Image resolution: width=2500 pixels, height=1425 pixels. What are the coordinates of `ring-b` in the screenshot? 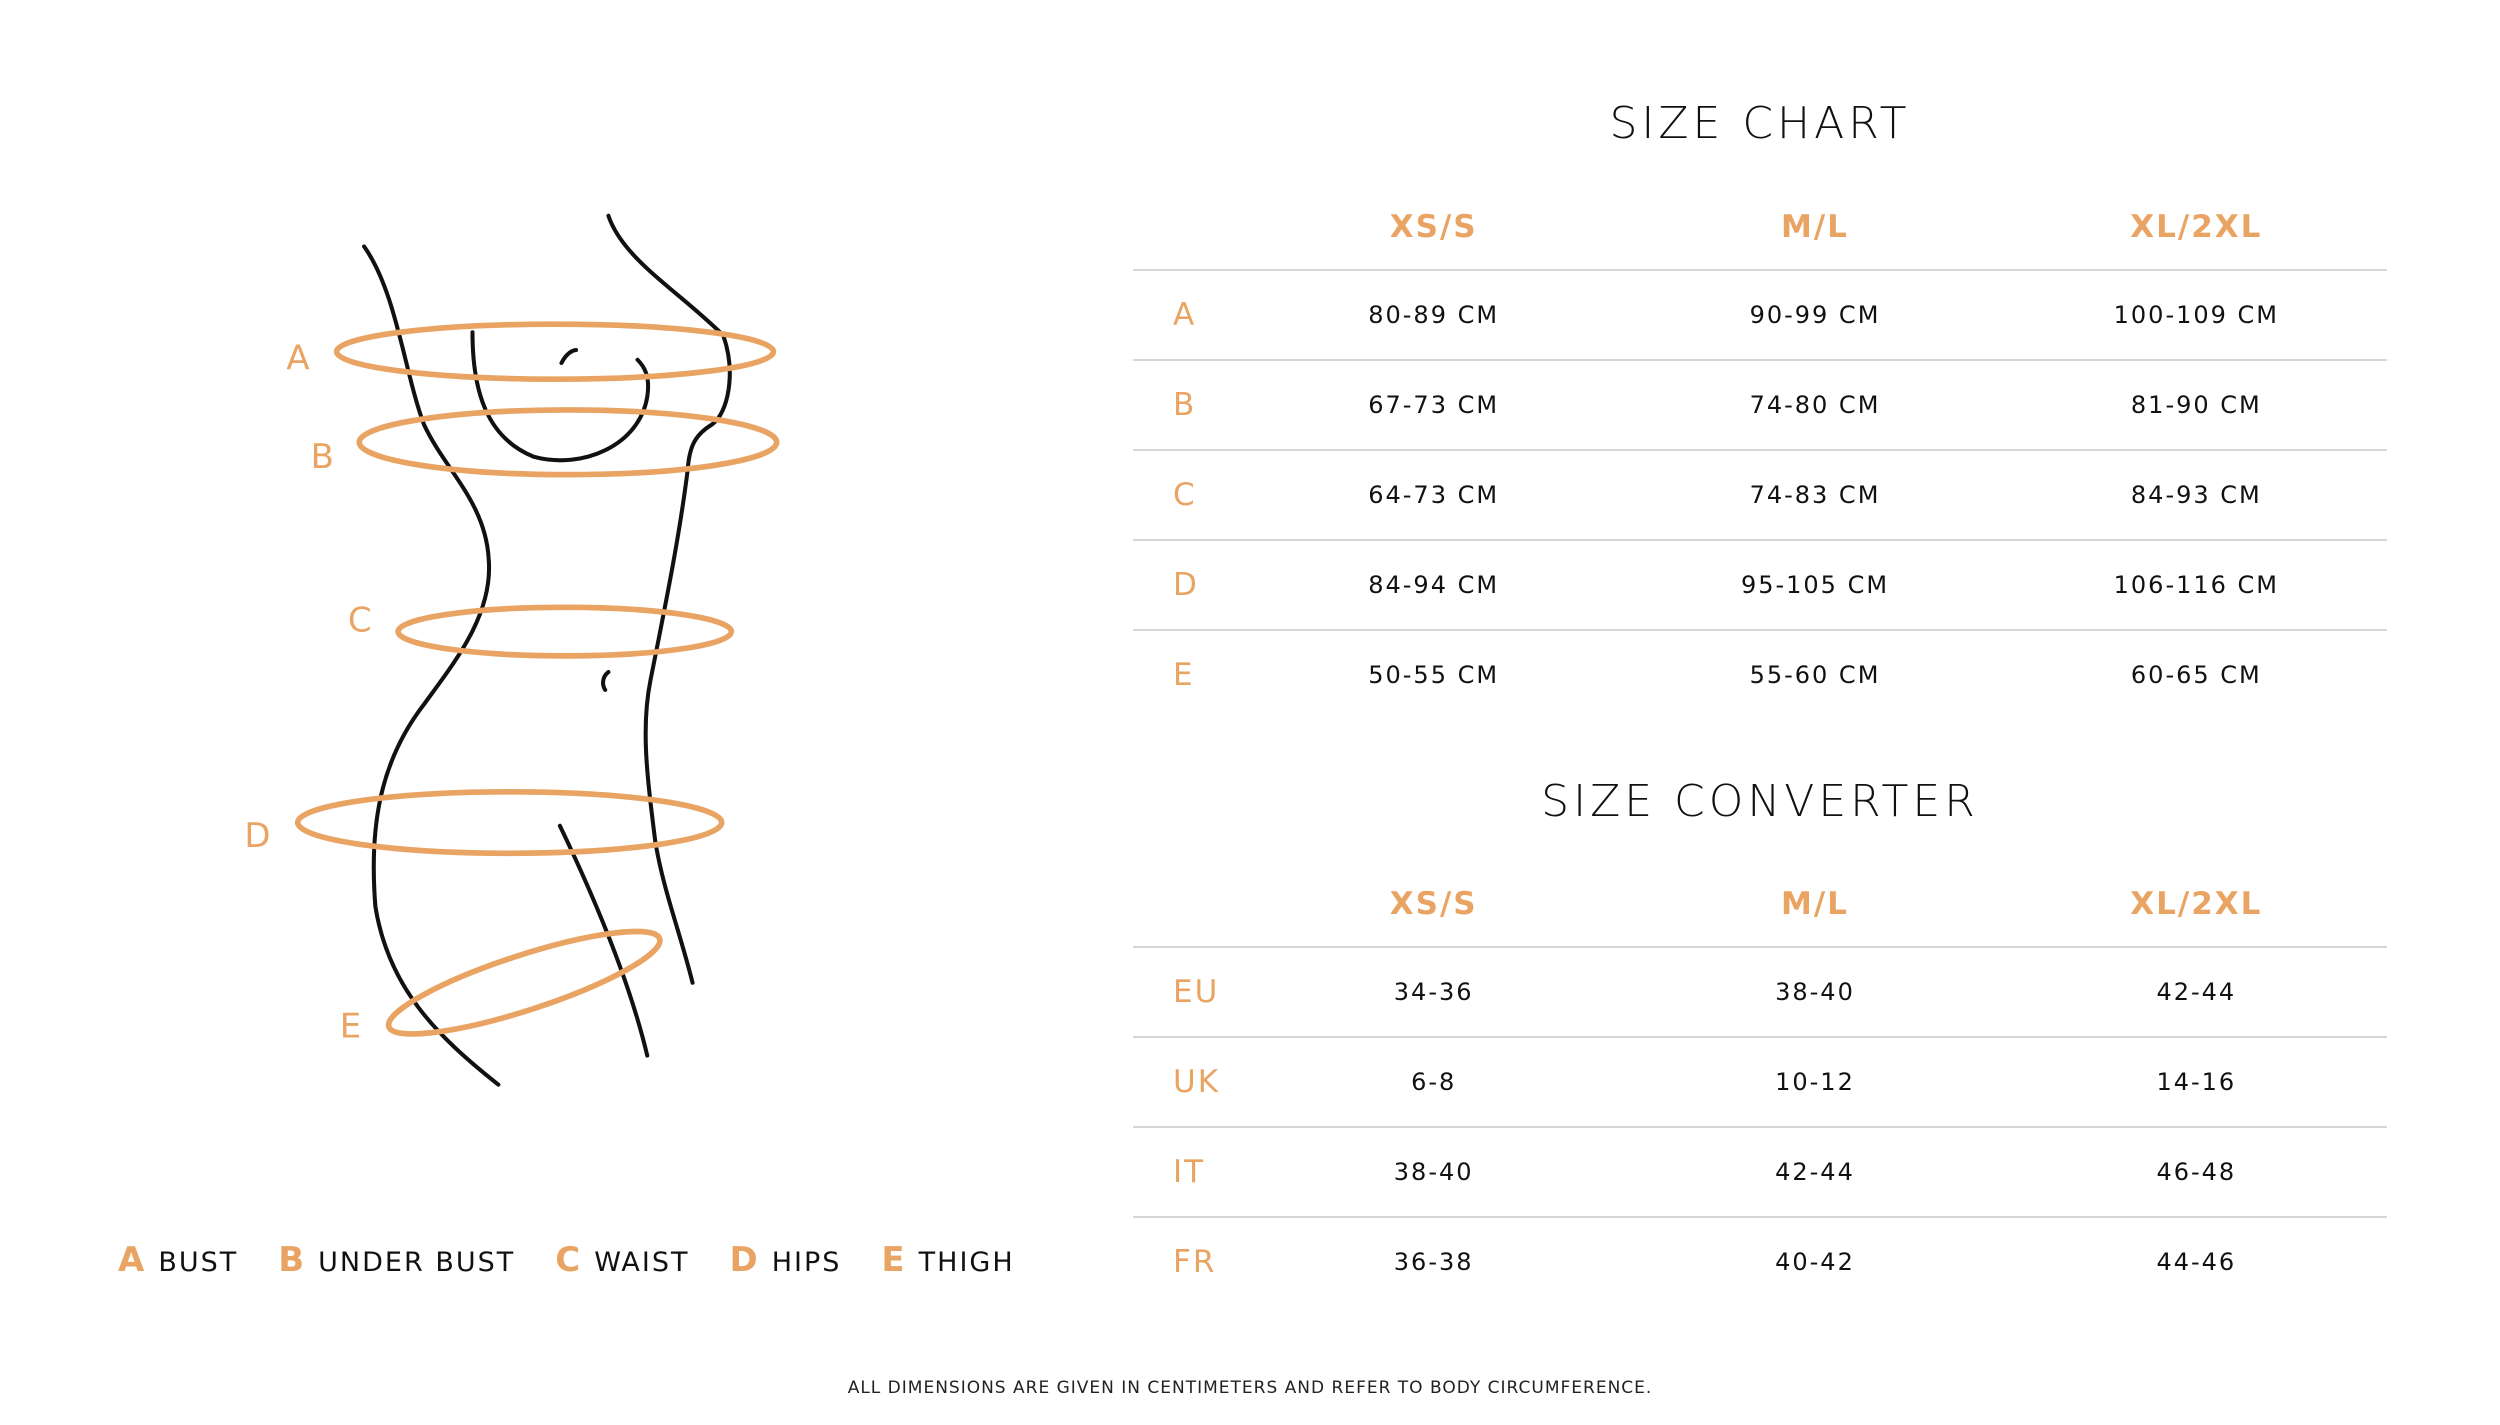 It's located at (568, 442).